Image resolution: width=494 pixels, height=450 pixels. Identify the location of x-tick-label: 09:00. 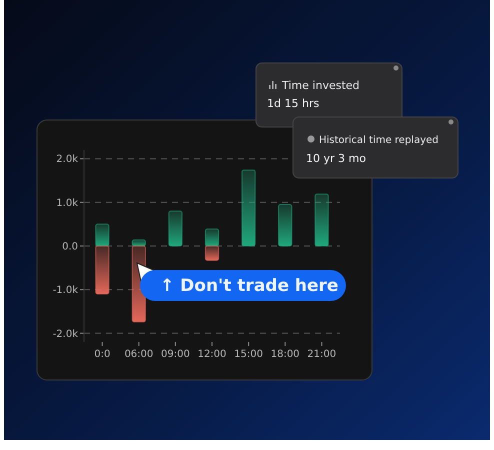
(175, 354).